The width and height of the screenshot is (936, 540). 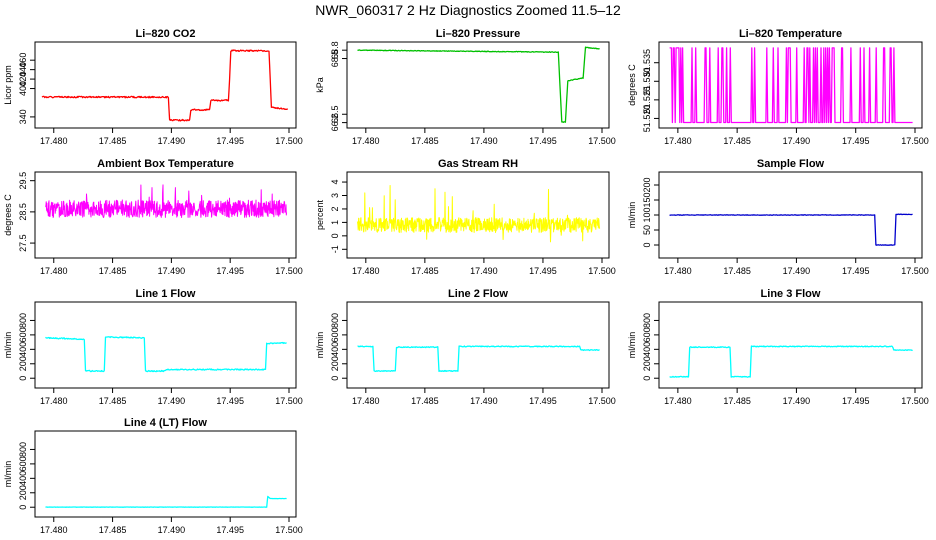 I want to click on chart-title: Li–820 Pressure, so click(x=478, y=34).